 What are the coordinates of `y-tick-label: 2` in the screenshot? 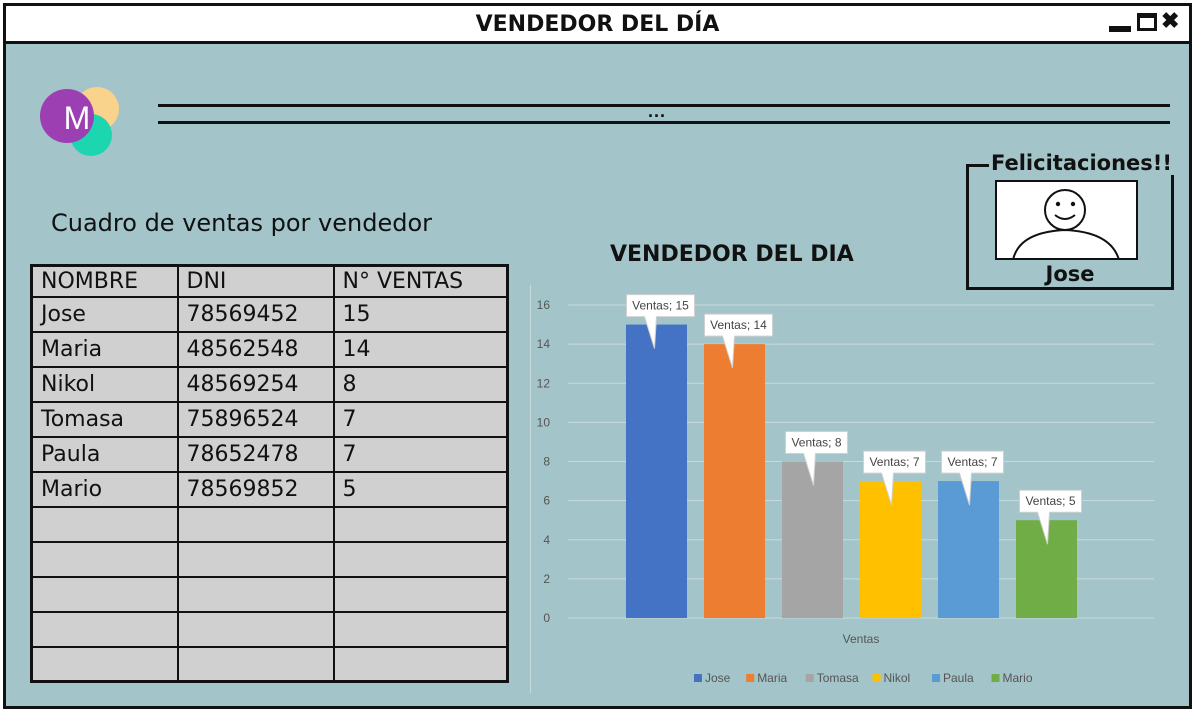 It's located at (546, 579).